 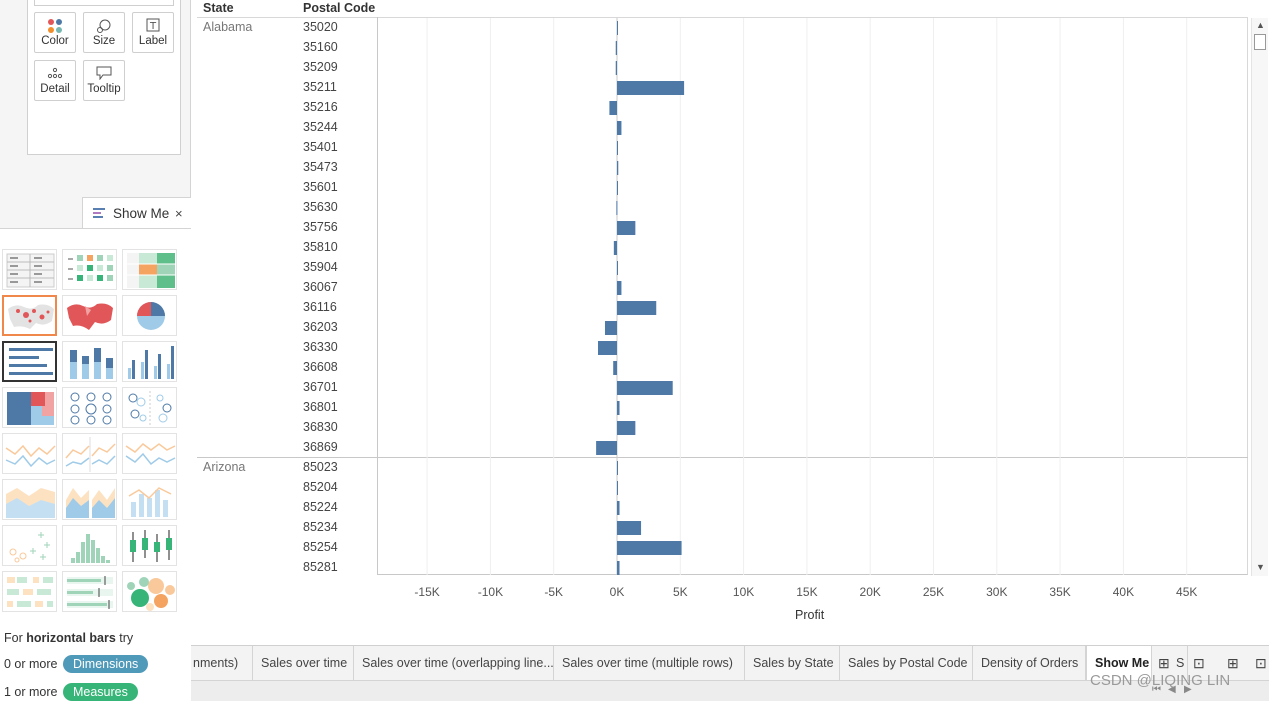 What do you see at coordinates (320, 367) in the screenshot?
I see `postal-code-label: 36608` at bounding box center [320, 367].